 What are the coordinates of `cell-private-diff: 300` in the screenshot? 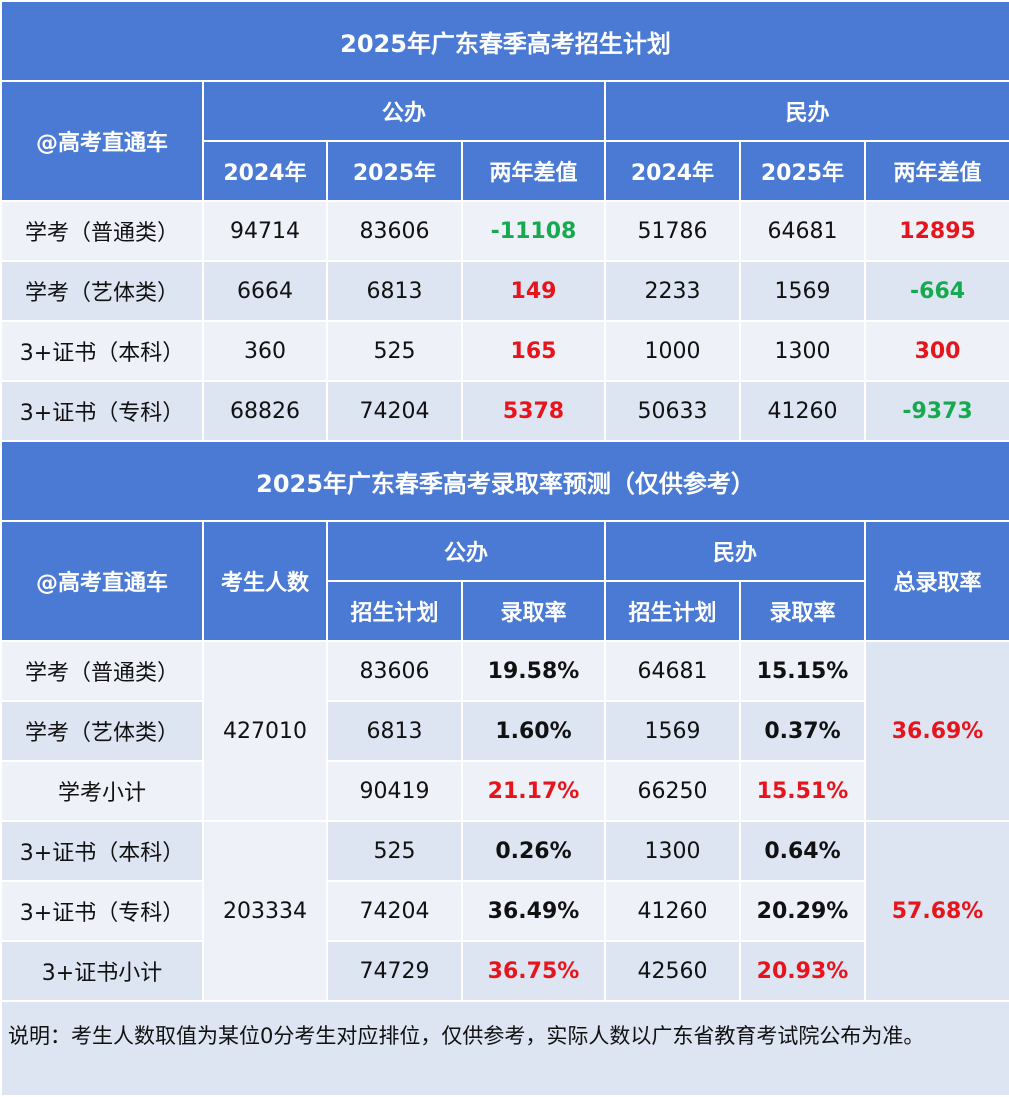 It's located at (936, 351).